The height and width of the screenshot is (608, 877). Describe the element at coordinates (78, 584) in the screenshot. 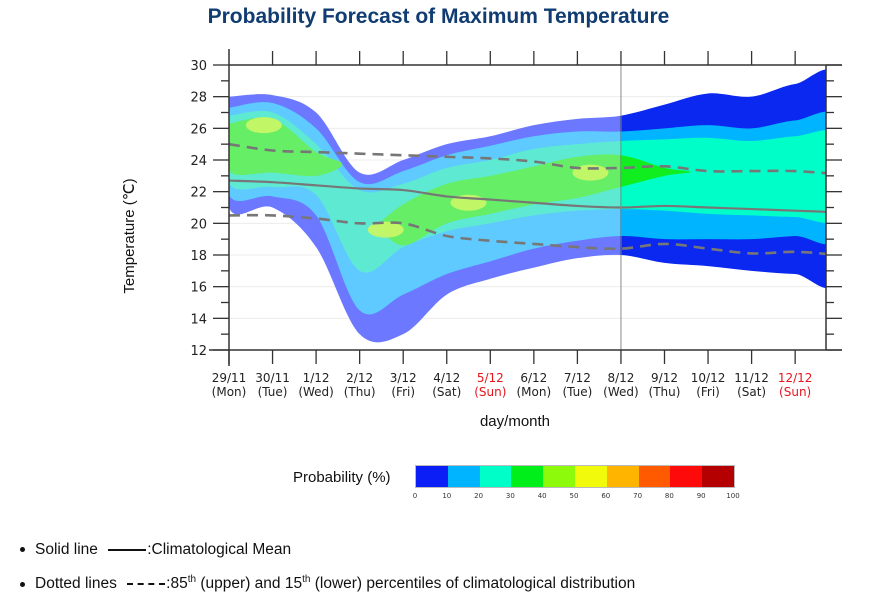

I see `note-dotted-prefix: Dotted lines` at that location.